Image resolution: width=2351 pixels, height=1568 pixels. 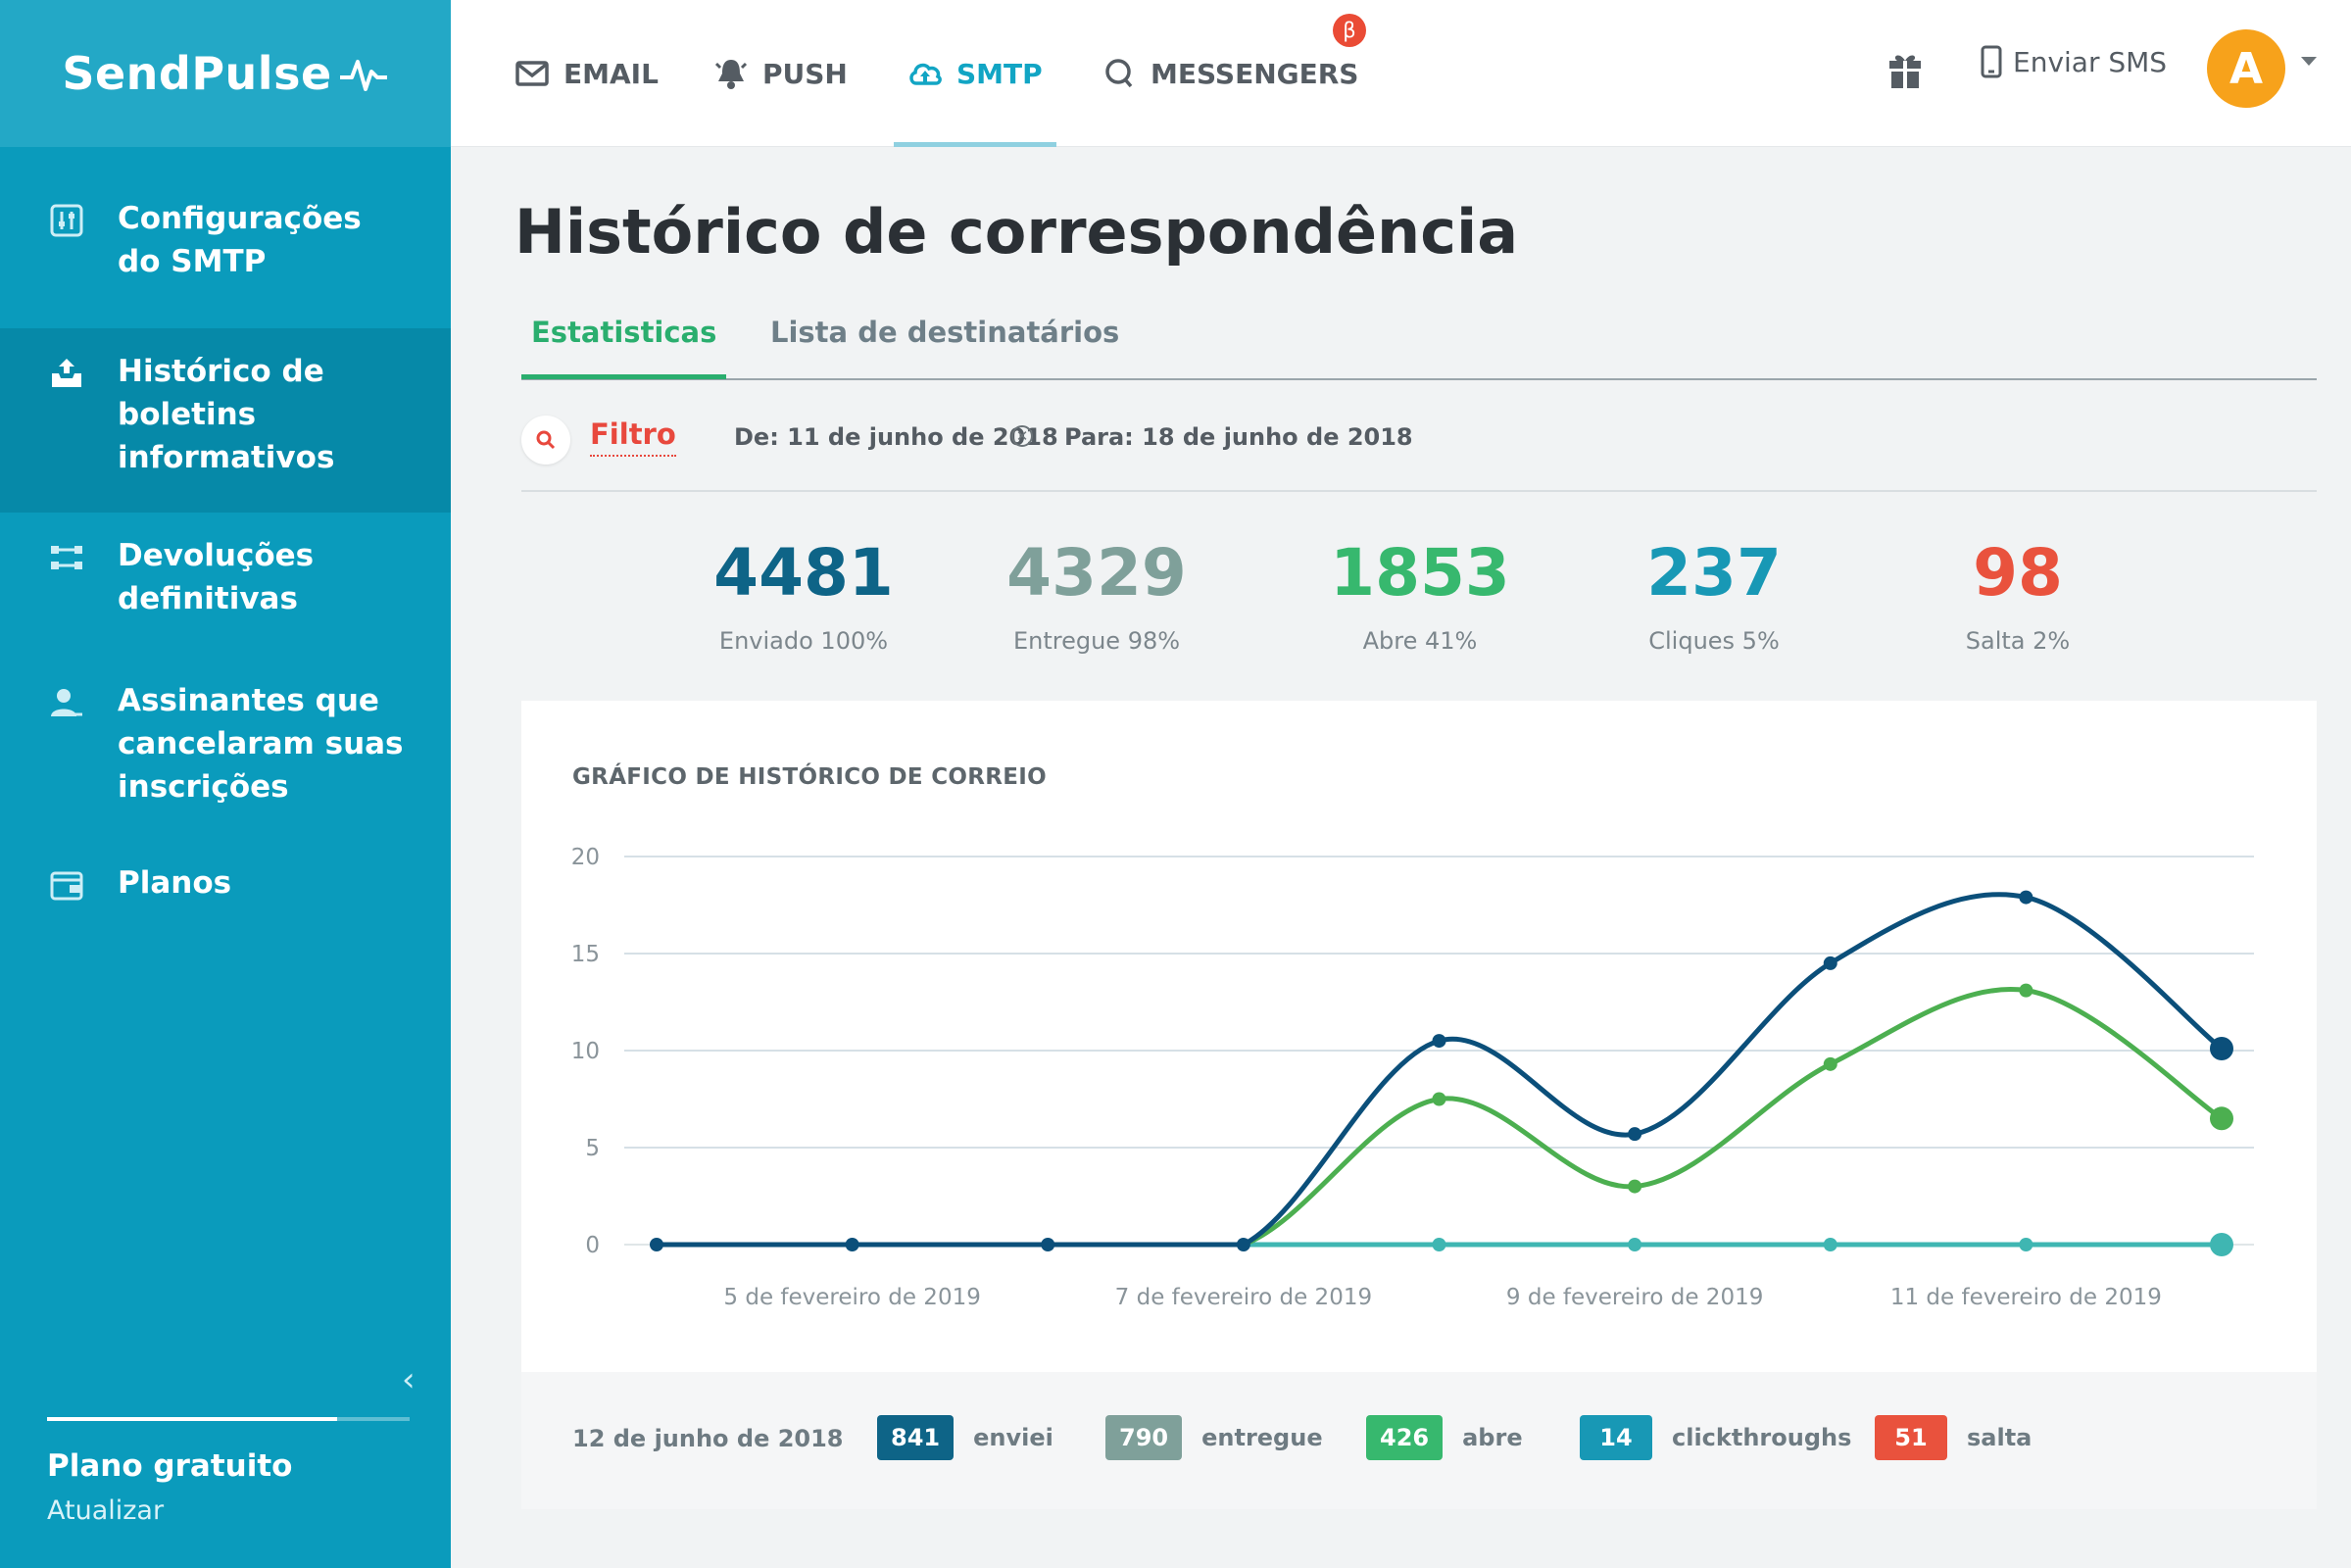 I want to click on legend-label: abre, so click(x=1493, y=1437).